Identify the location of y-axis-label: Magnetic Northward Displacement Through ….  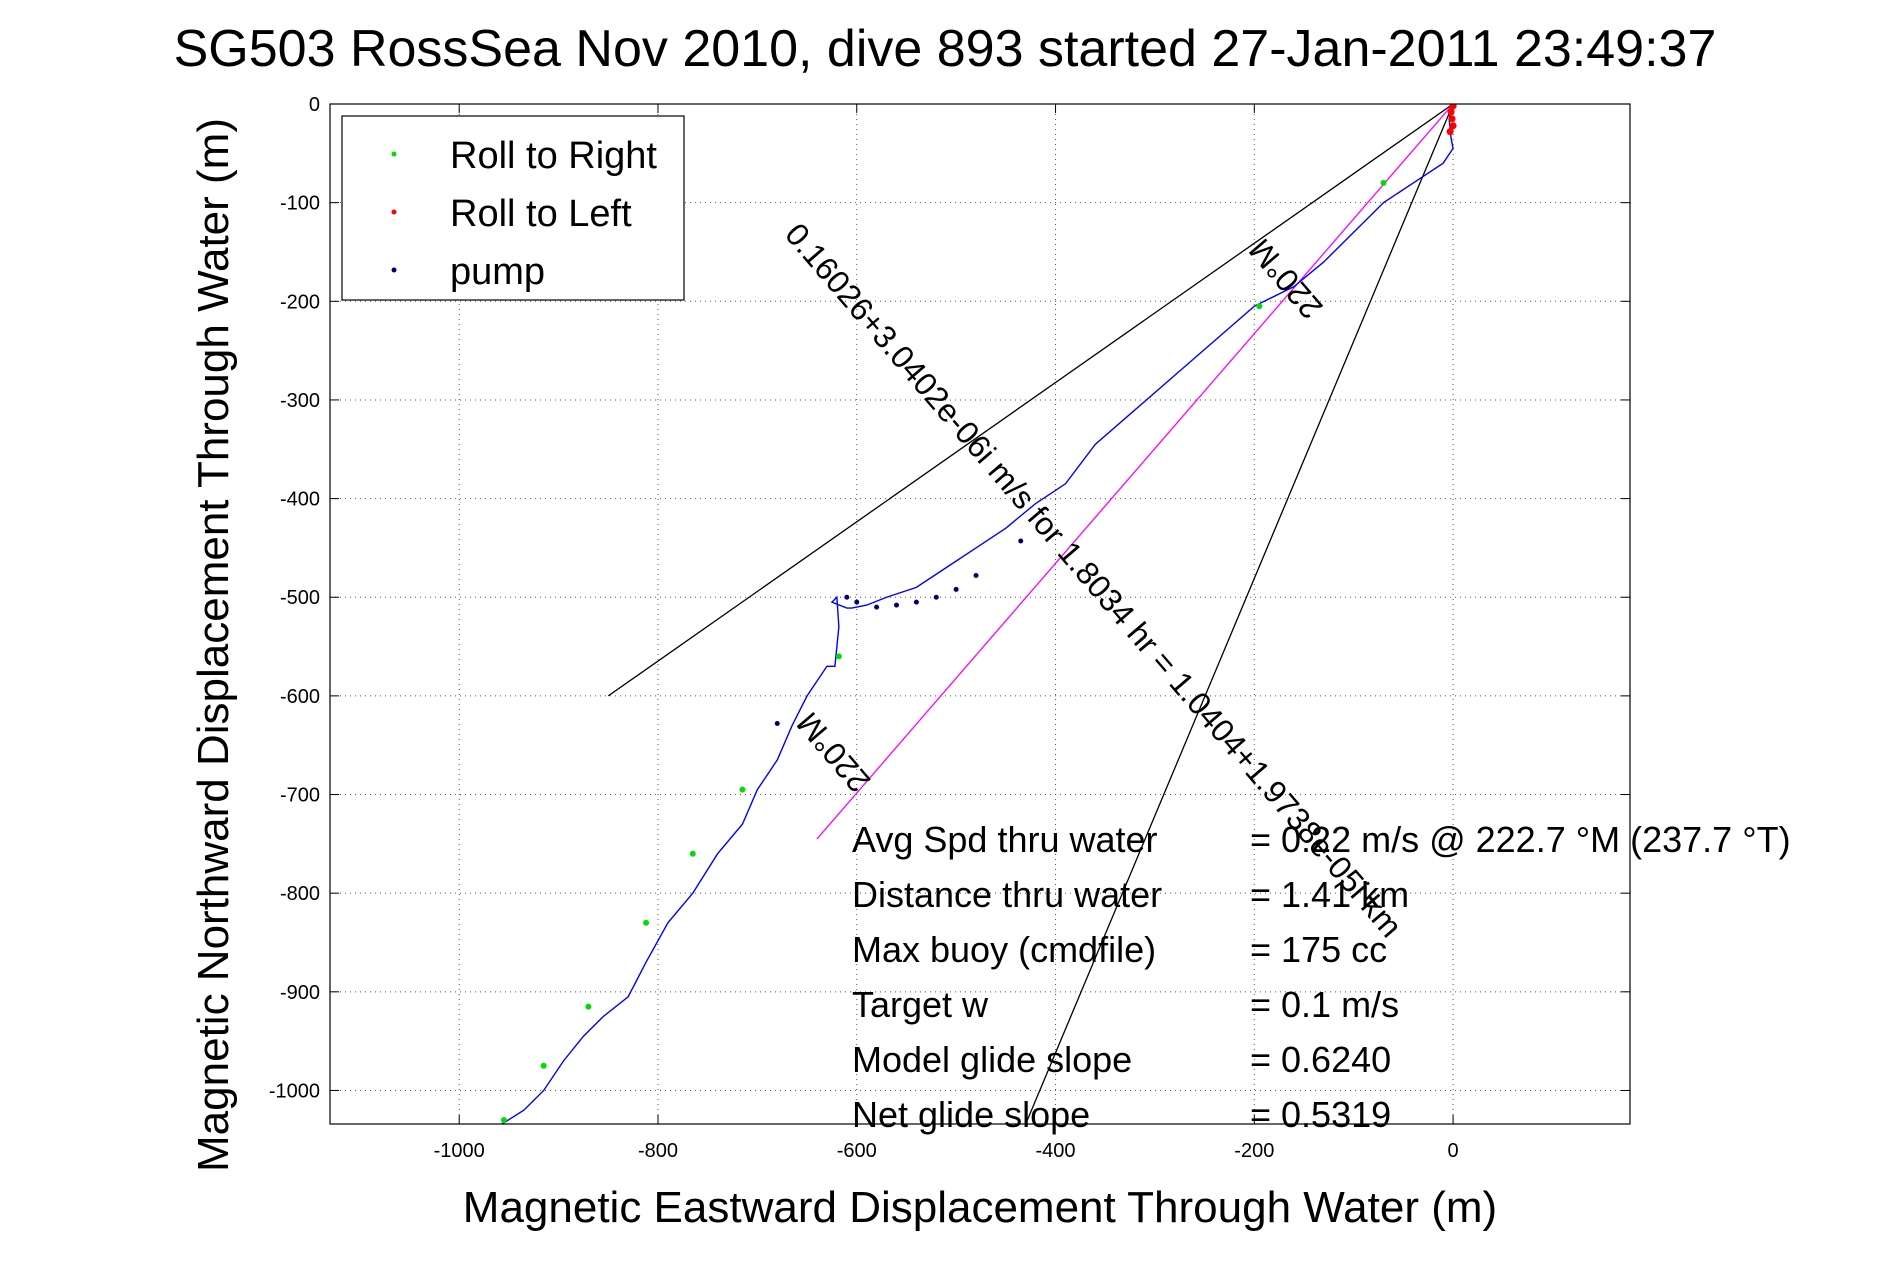
(213, 645).